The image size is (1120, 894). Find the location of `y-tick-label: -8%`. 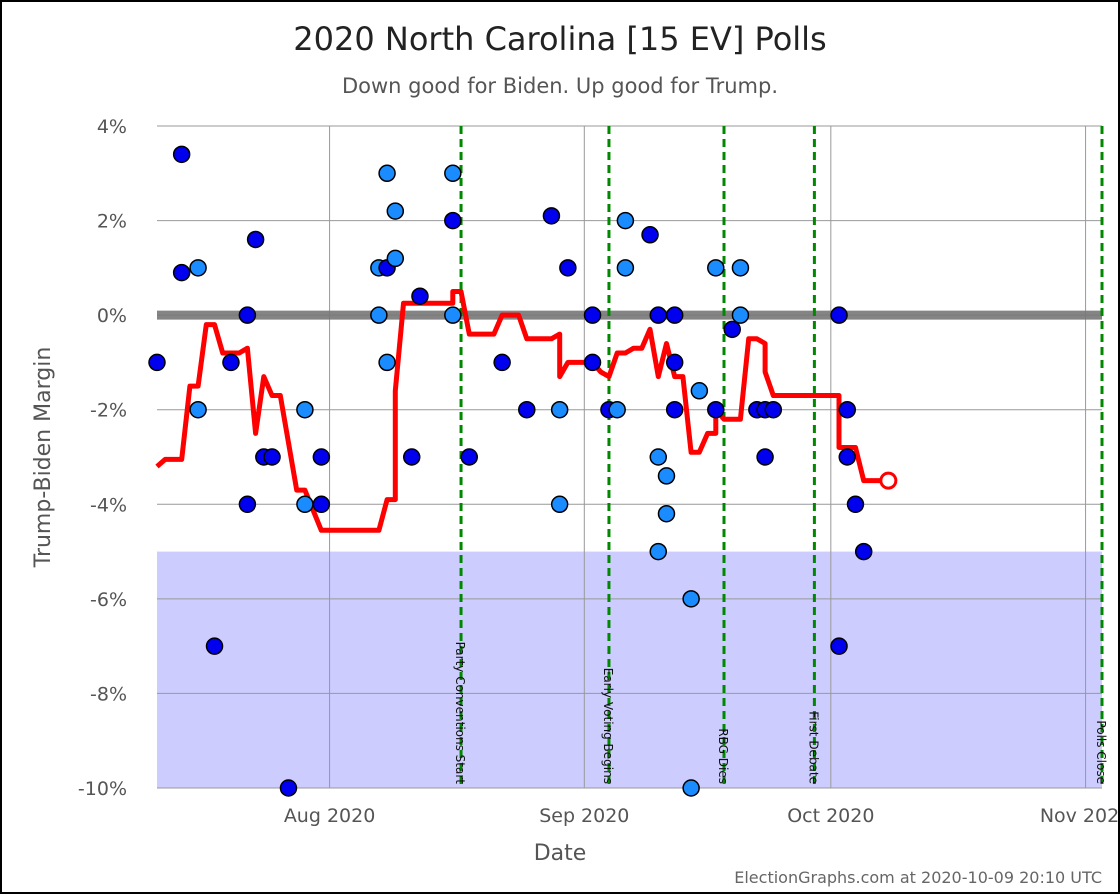

y-tick-label: -8% is located at coordinates (108, 694).